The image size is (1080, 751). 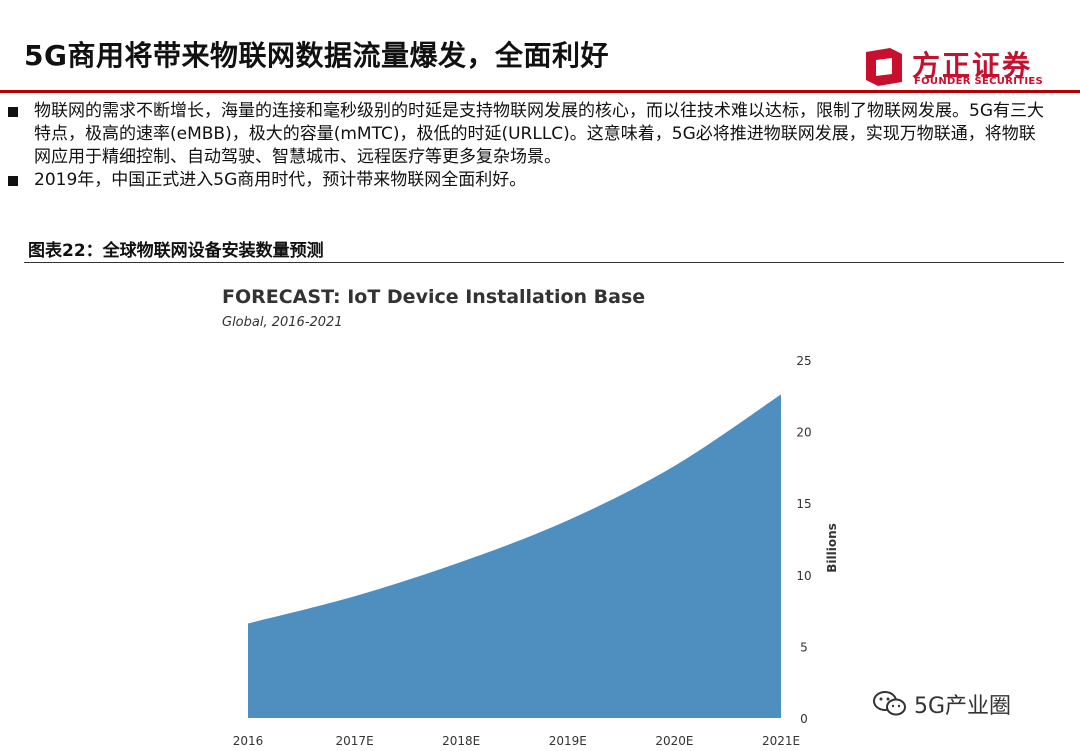 I want to click on x-tick-label: 2016, so click(x=248, y=741).